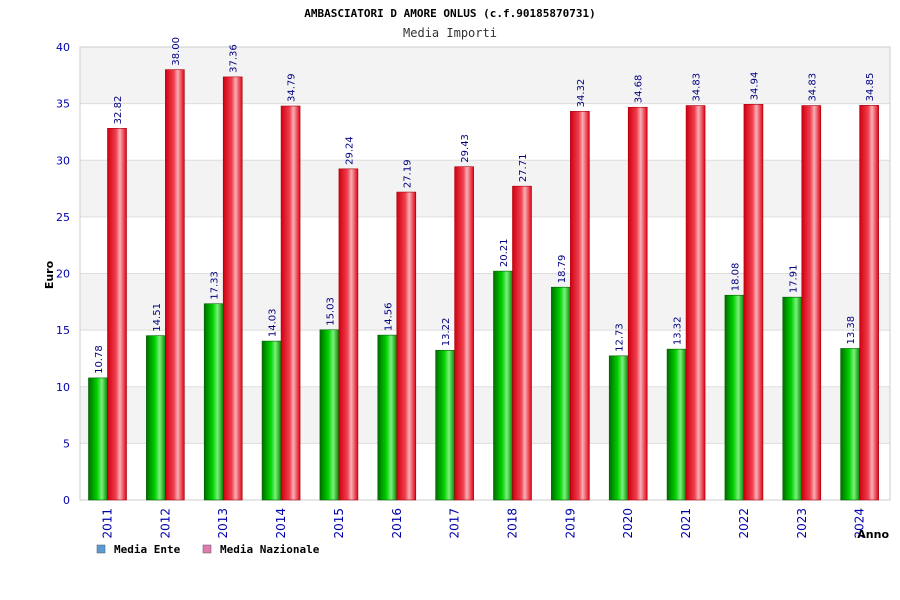  Describe the element at coordinates (618, 428) in the screenshot. I see `bar-media-ente-2020` at that location.